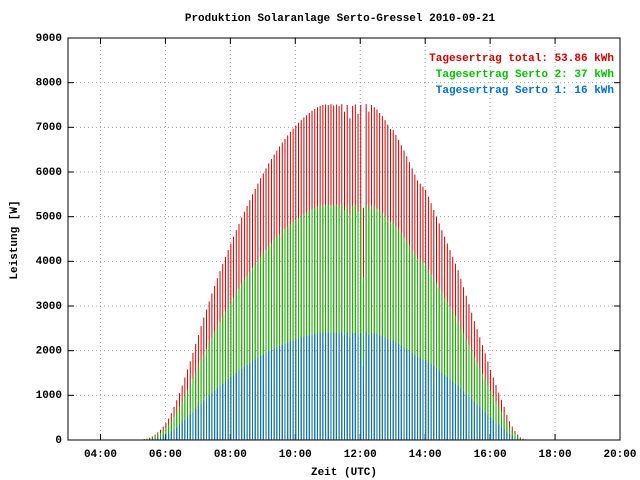 The height and width of the screenshot is (480, 640). What do you see at coordinates (344, 473) in the screenshot?
I see `x-axis-label: Zeit (UTC)` at bounding box center [344, 473].